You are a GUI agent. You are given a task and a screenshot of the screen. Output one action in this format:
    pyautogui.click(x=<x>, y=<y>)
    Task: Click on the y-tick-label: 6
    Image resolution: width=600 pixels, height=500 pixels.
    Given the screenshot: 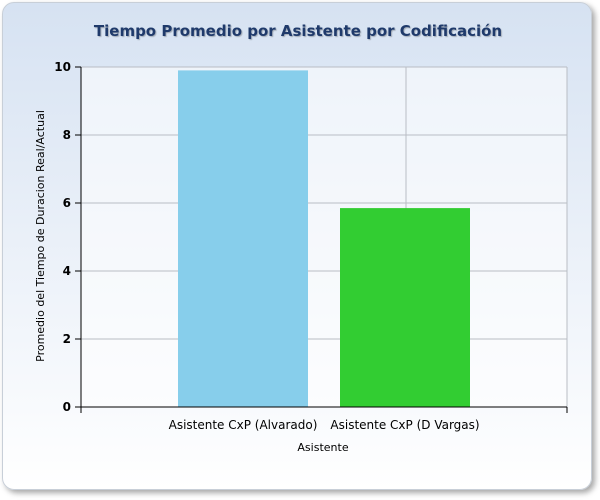 What is the action you would take?
    pyautogui.click(x=67, y=203)
    